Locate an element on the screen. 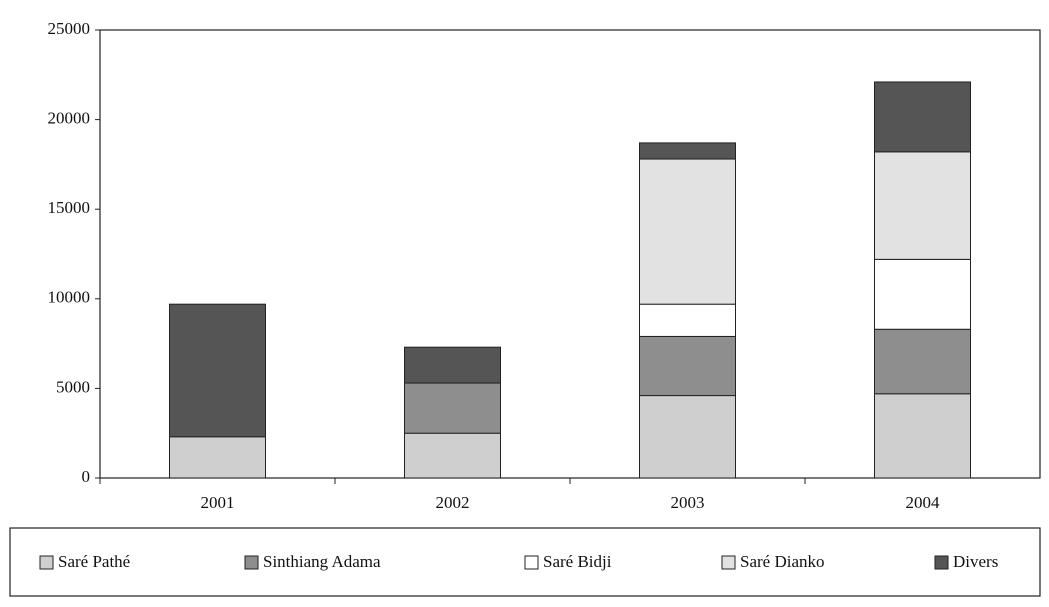 The height and width of the screenshot is (607, 1049). x-tick-label: 2002 is located at coordinates (453, 502).